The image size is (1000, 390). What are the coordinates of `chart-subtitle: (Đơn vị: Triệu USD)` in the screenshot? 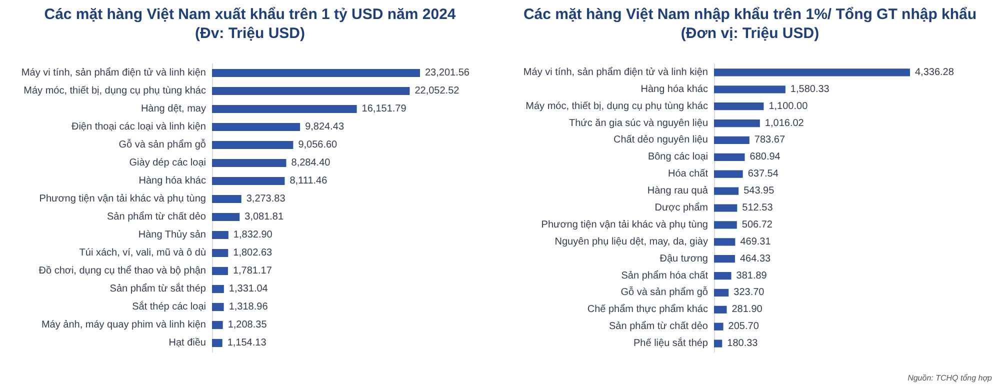 It's located at (750, 33).